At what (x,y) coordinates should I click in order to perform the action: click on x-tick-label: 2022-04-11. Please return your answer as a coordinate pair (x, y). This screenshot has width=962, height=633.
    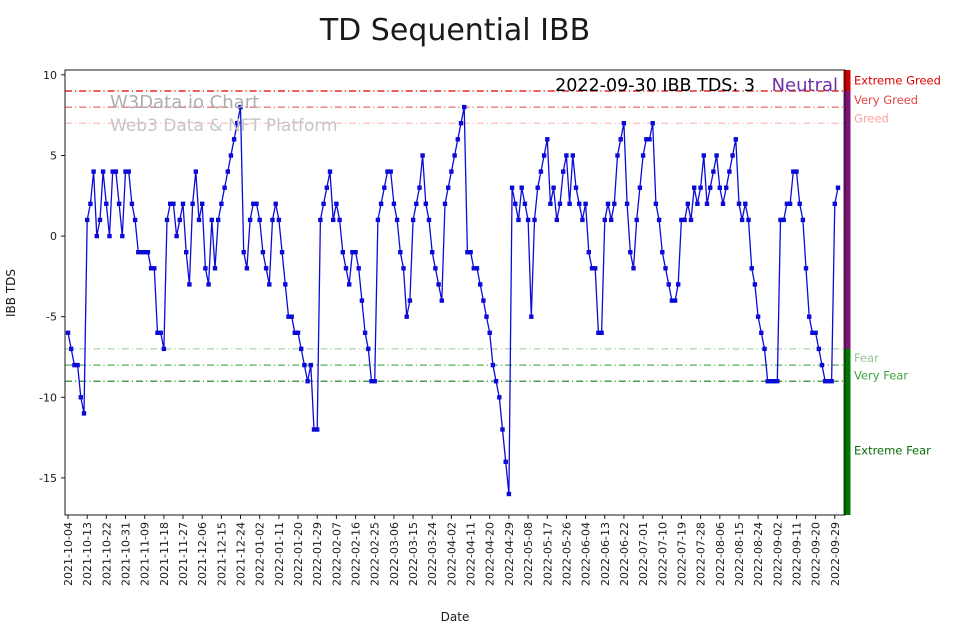
    Looking at the image, I should click on (471, 554).